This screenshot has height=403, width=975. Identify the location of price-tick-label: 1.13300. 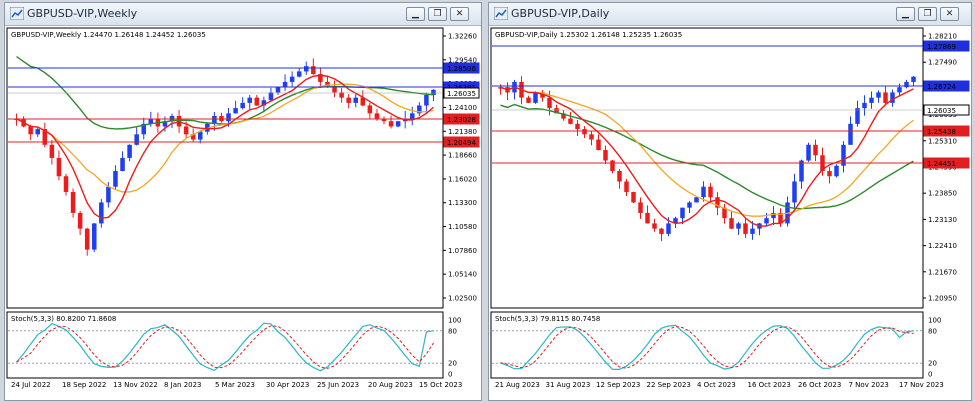
(462, 203).